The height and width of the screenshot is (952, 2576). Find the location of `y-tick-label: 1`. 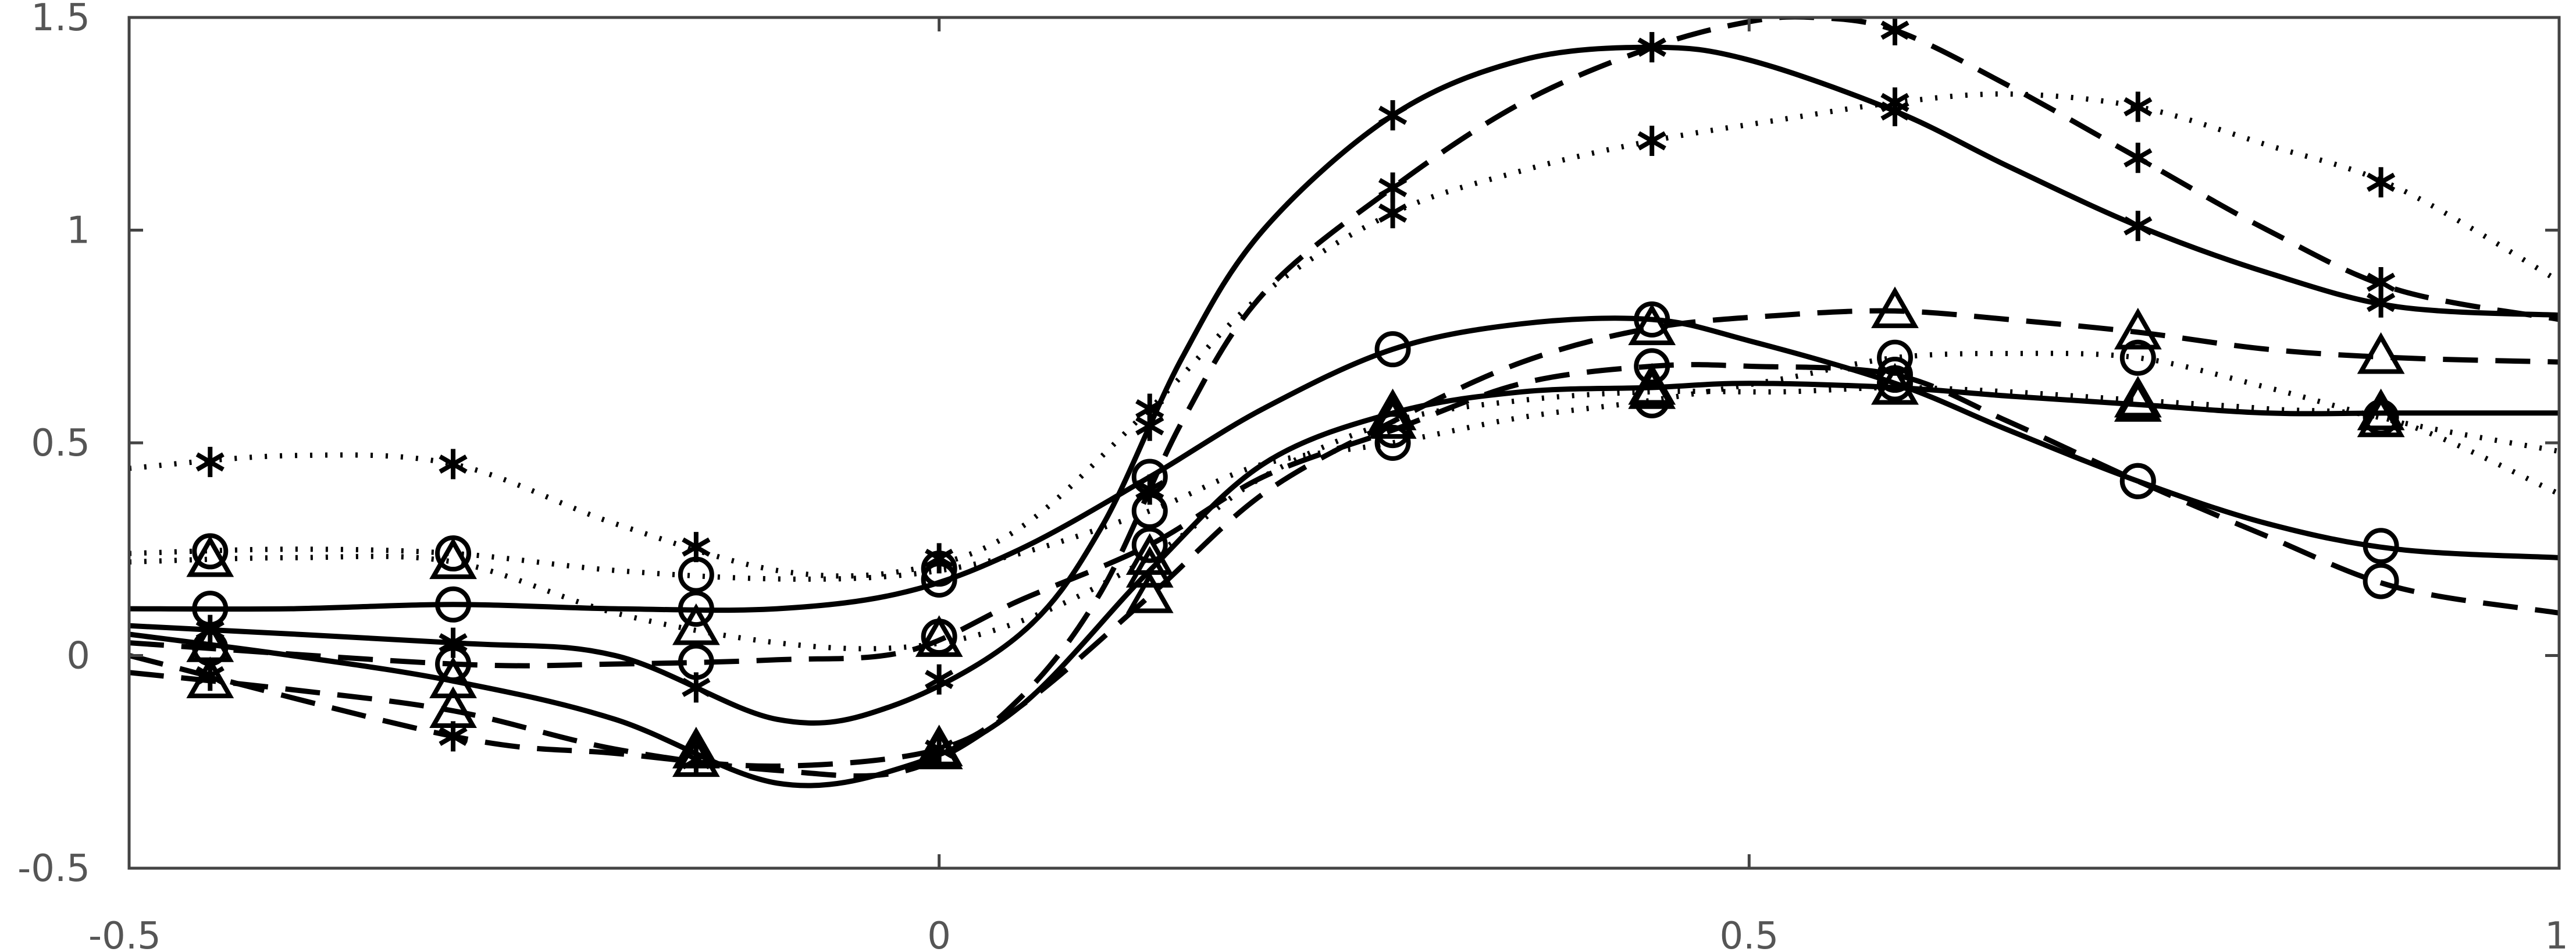

y-tick-label: 1 is located at coordinates (78, 231).